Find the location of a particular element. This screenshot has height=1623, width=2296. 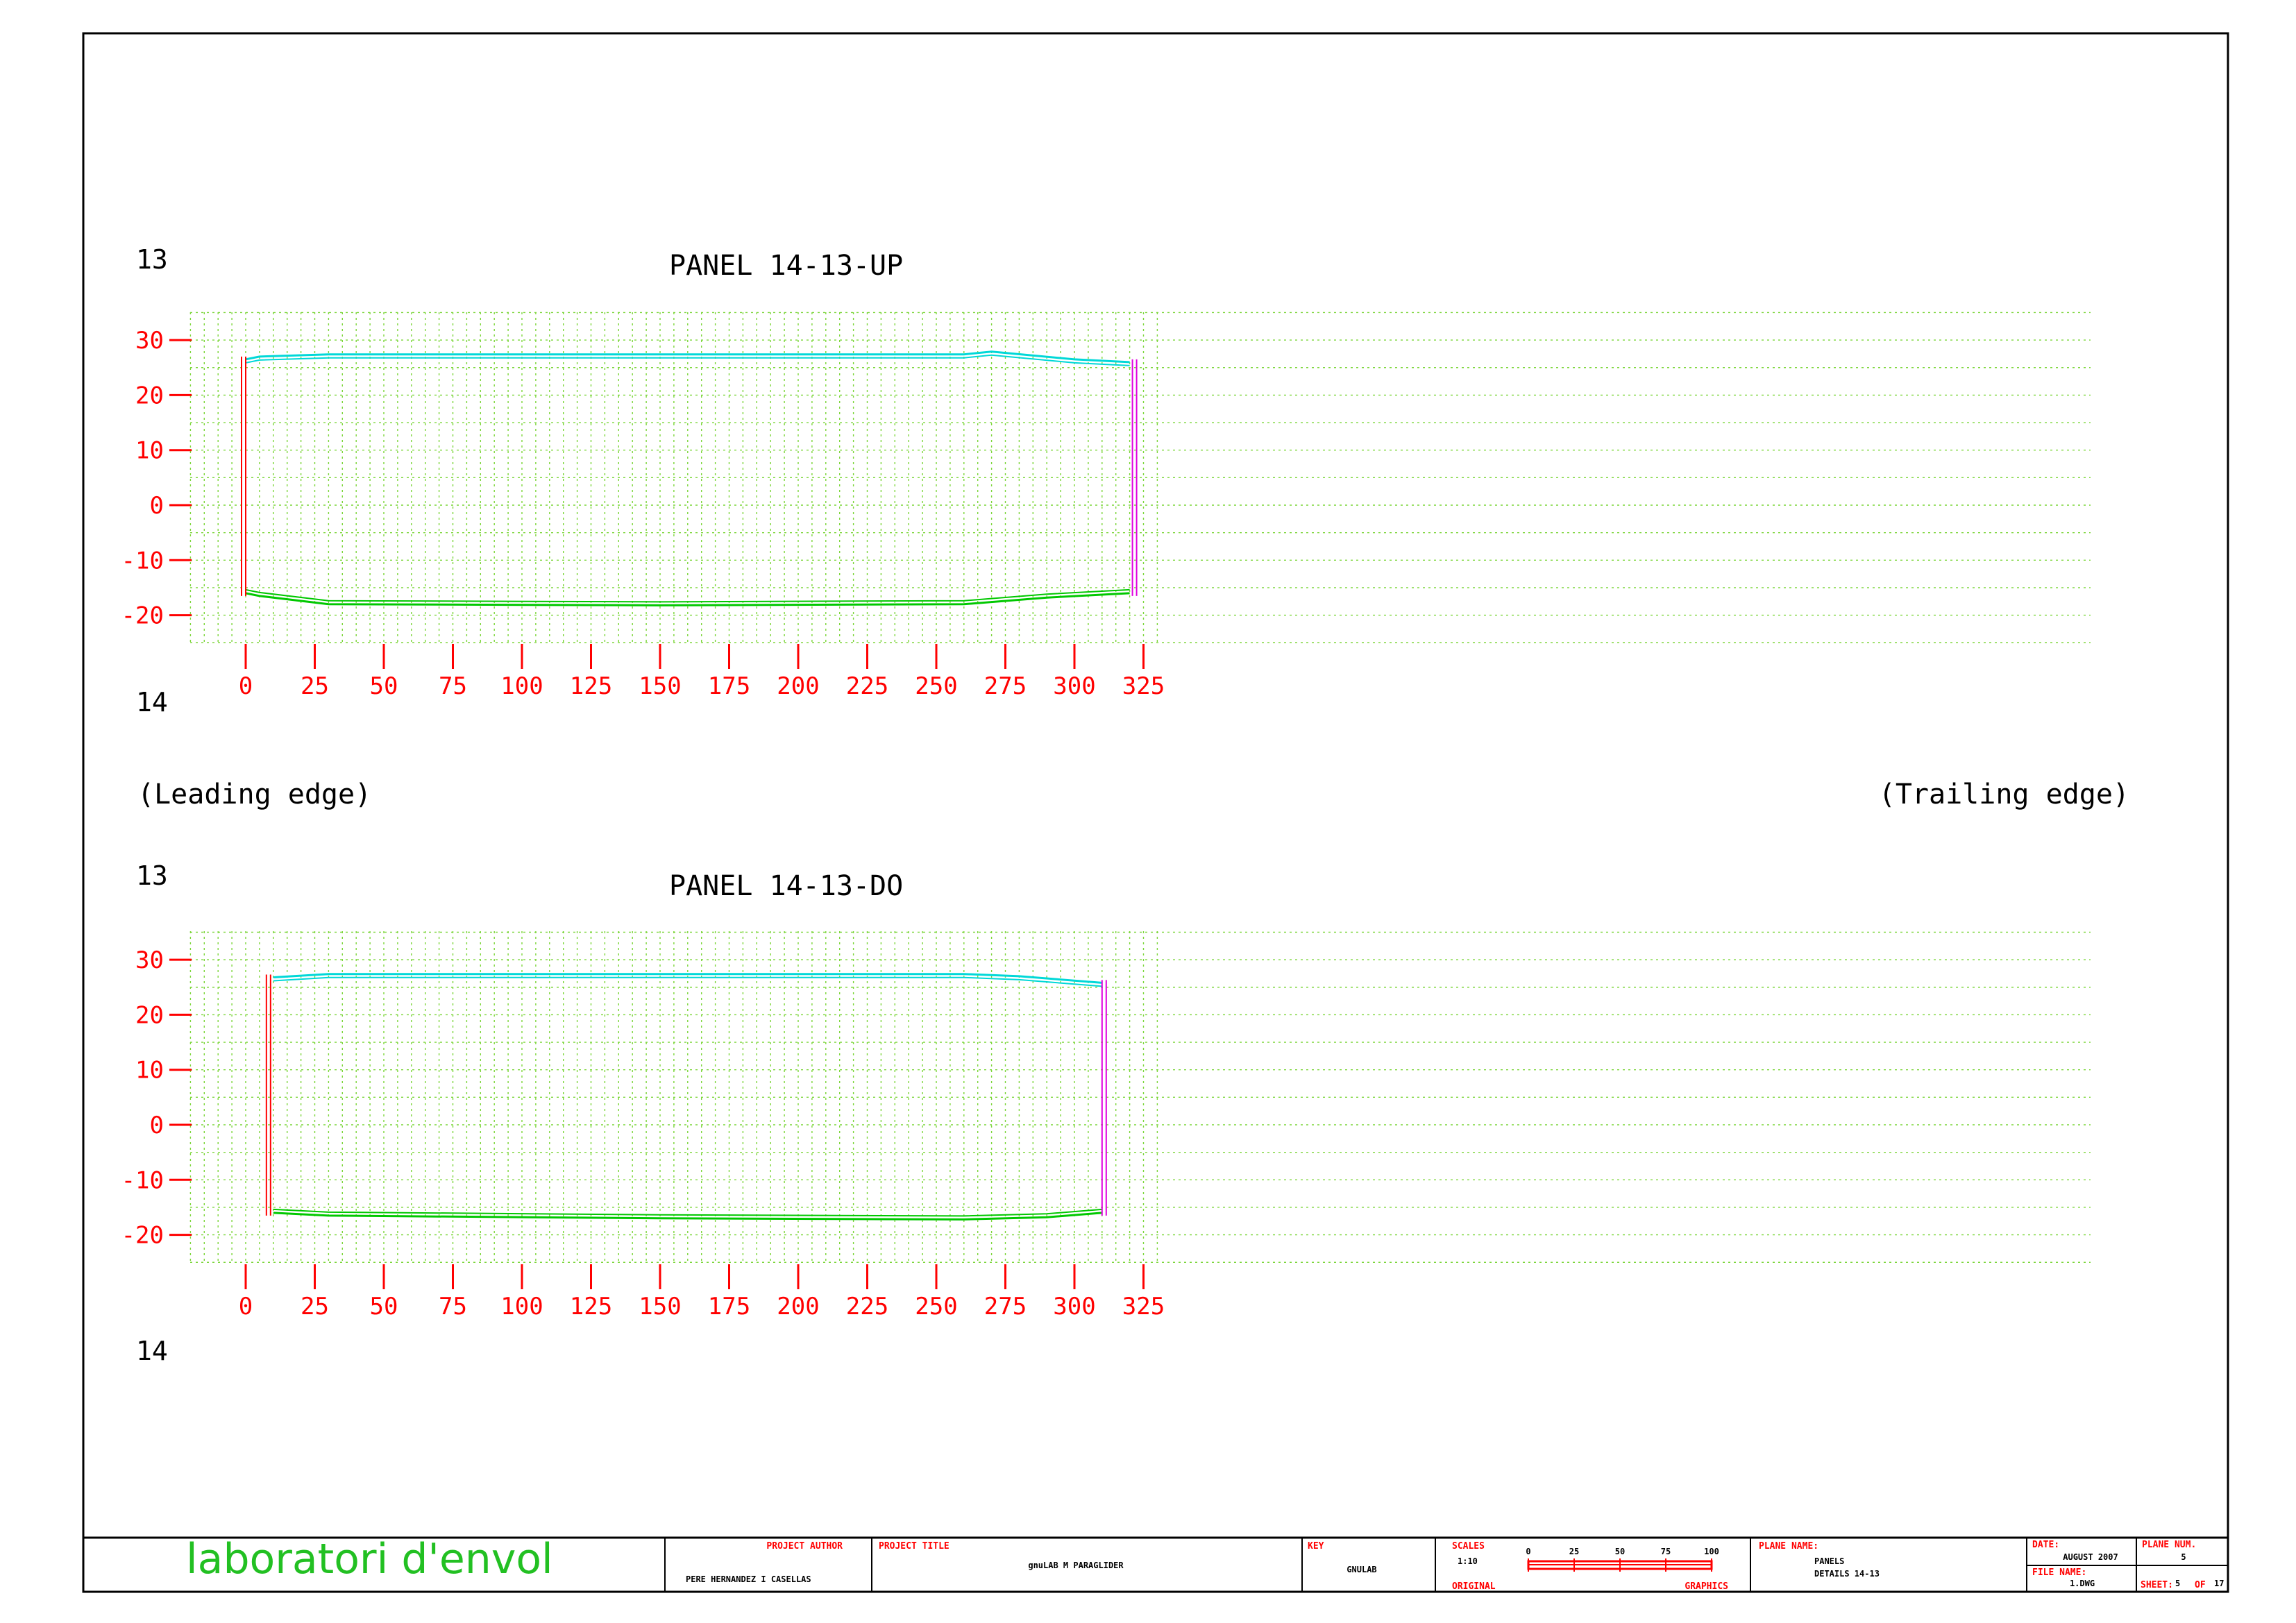

scale-bar-label: 50 is located at coordinates (1620, 1551).